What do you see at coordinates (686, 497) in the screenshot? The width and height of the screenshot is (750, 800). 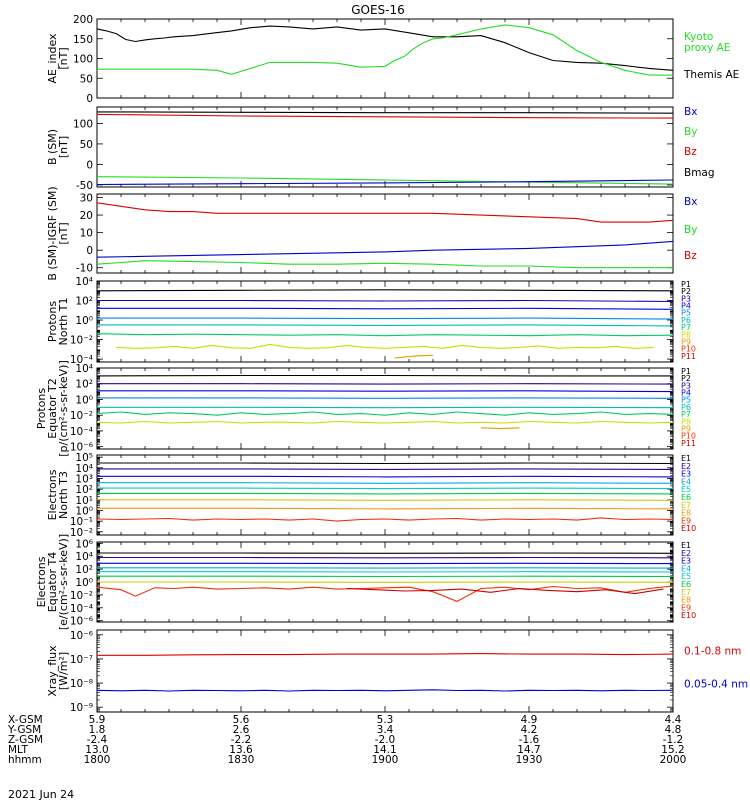 I see `legend-e6: E6` at bounding box center [686, 497].